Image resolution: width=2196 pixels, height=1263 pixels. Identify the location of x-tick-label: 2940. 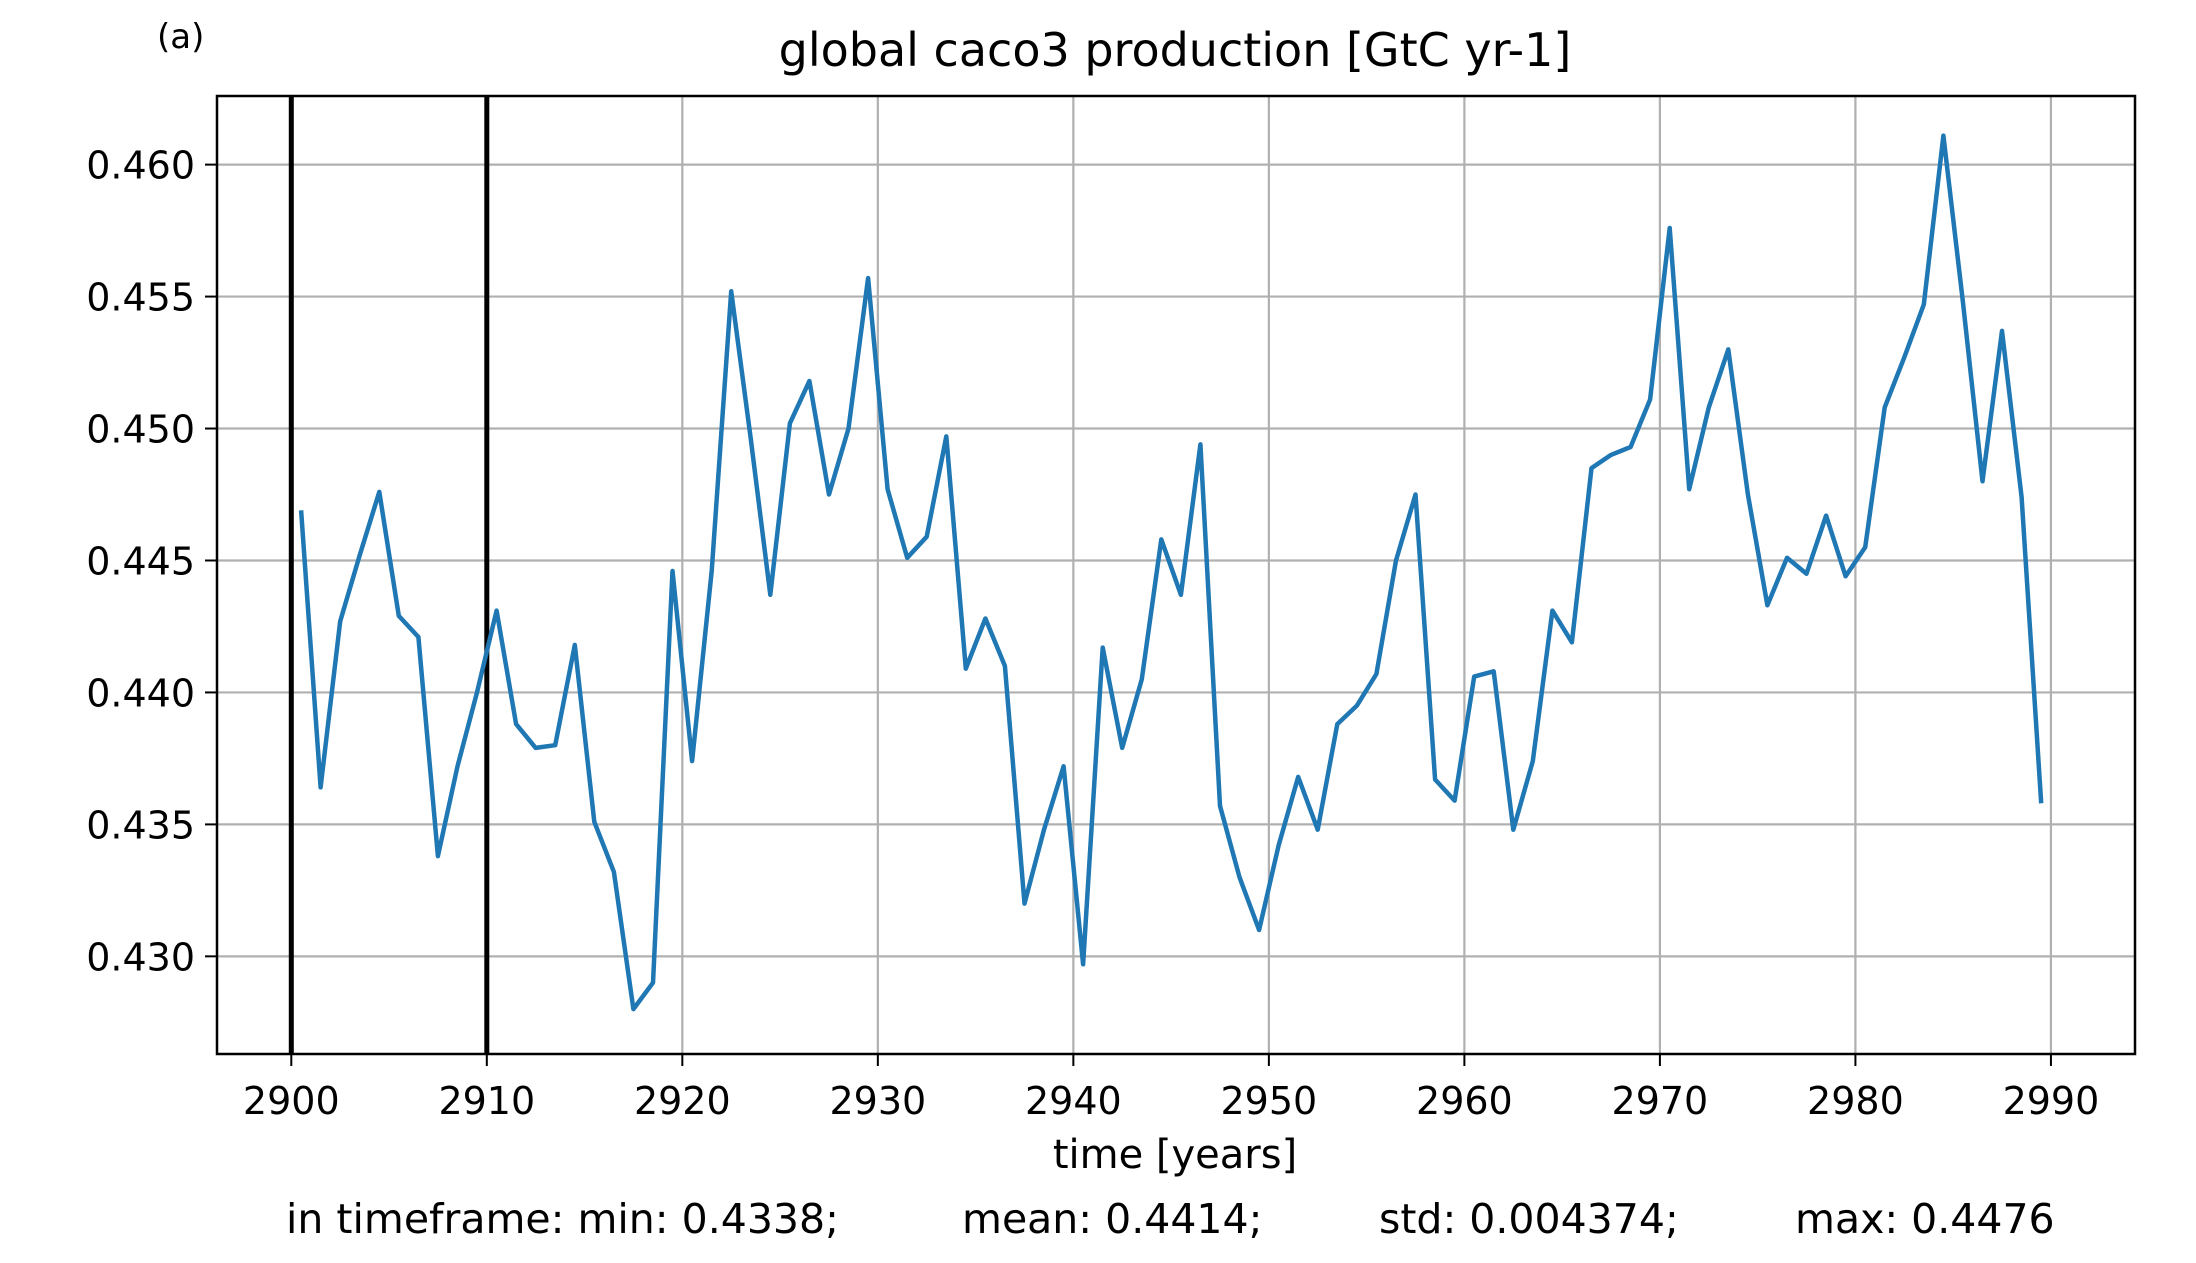
(1073, 1101).